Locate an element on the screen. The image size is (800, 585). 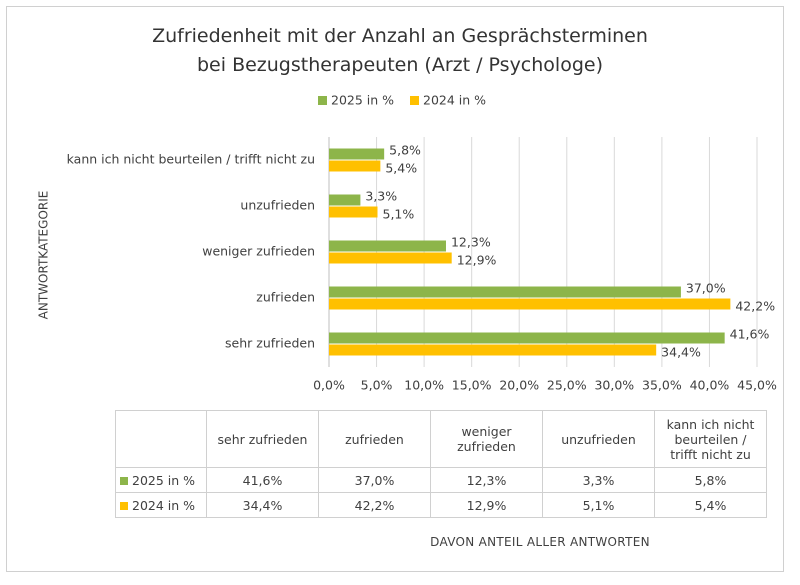
table-row: 2025 in % 41,6% 37,0% 12,3% 3,3% 5,8% is located at coordinates (441, 480).